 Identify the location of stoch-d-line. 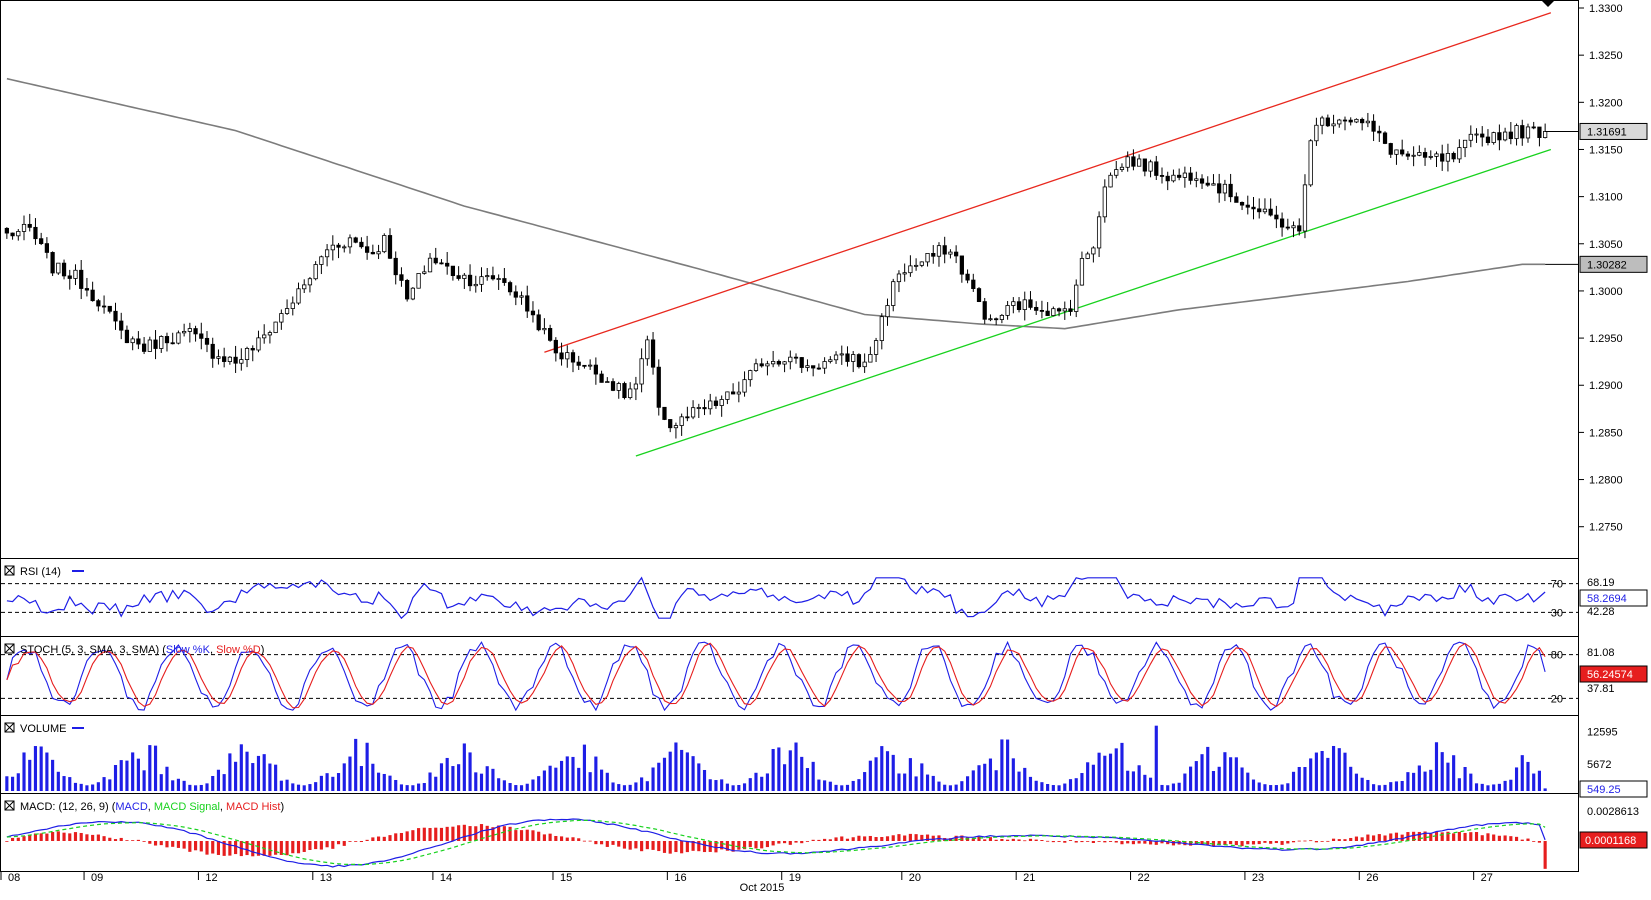
(776, 675).